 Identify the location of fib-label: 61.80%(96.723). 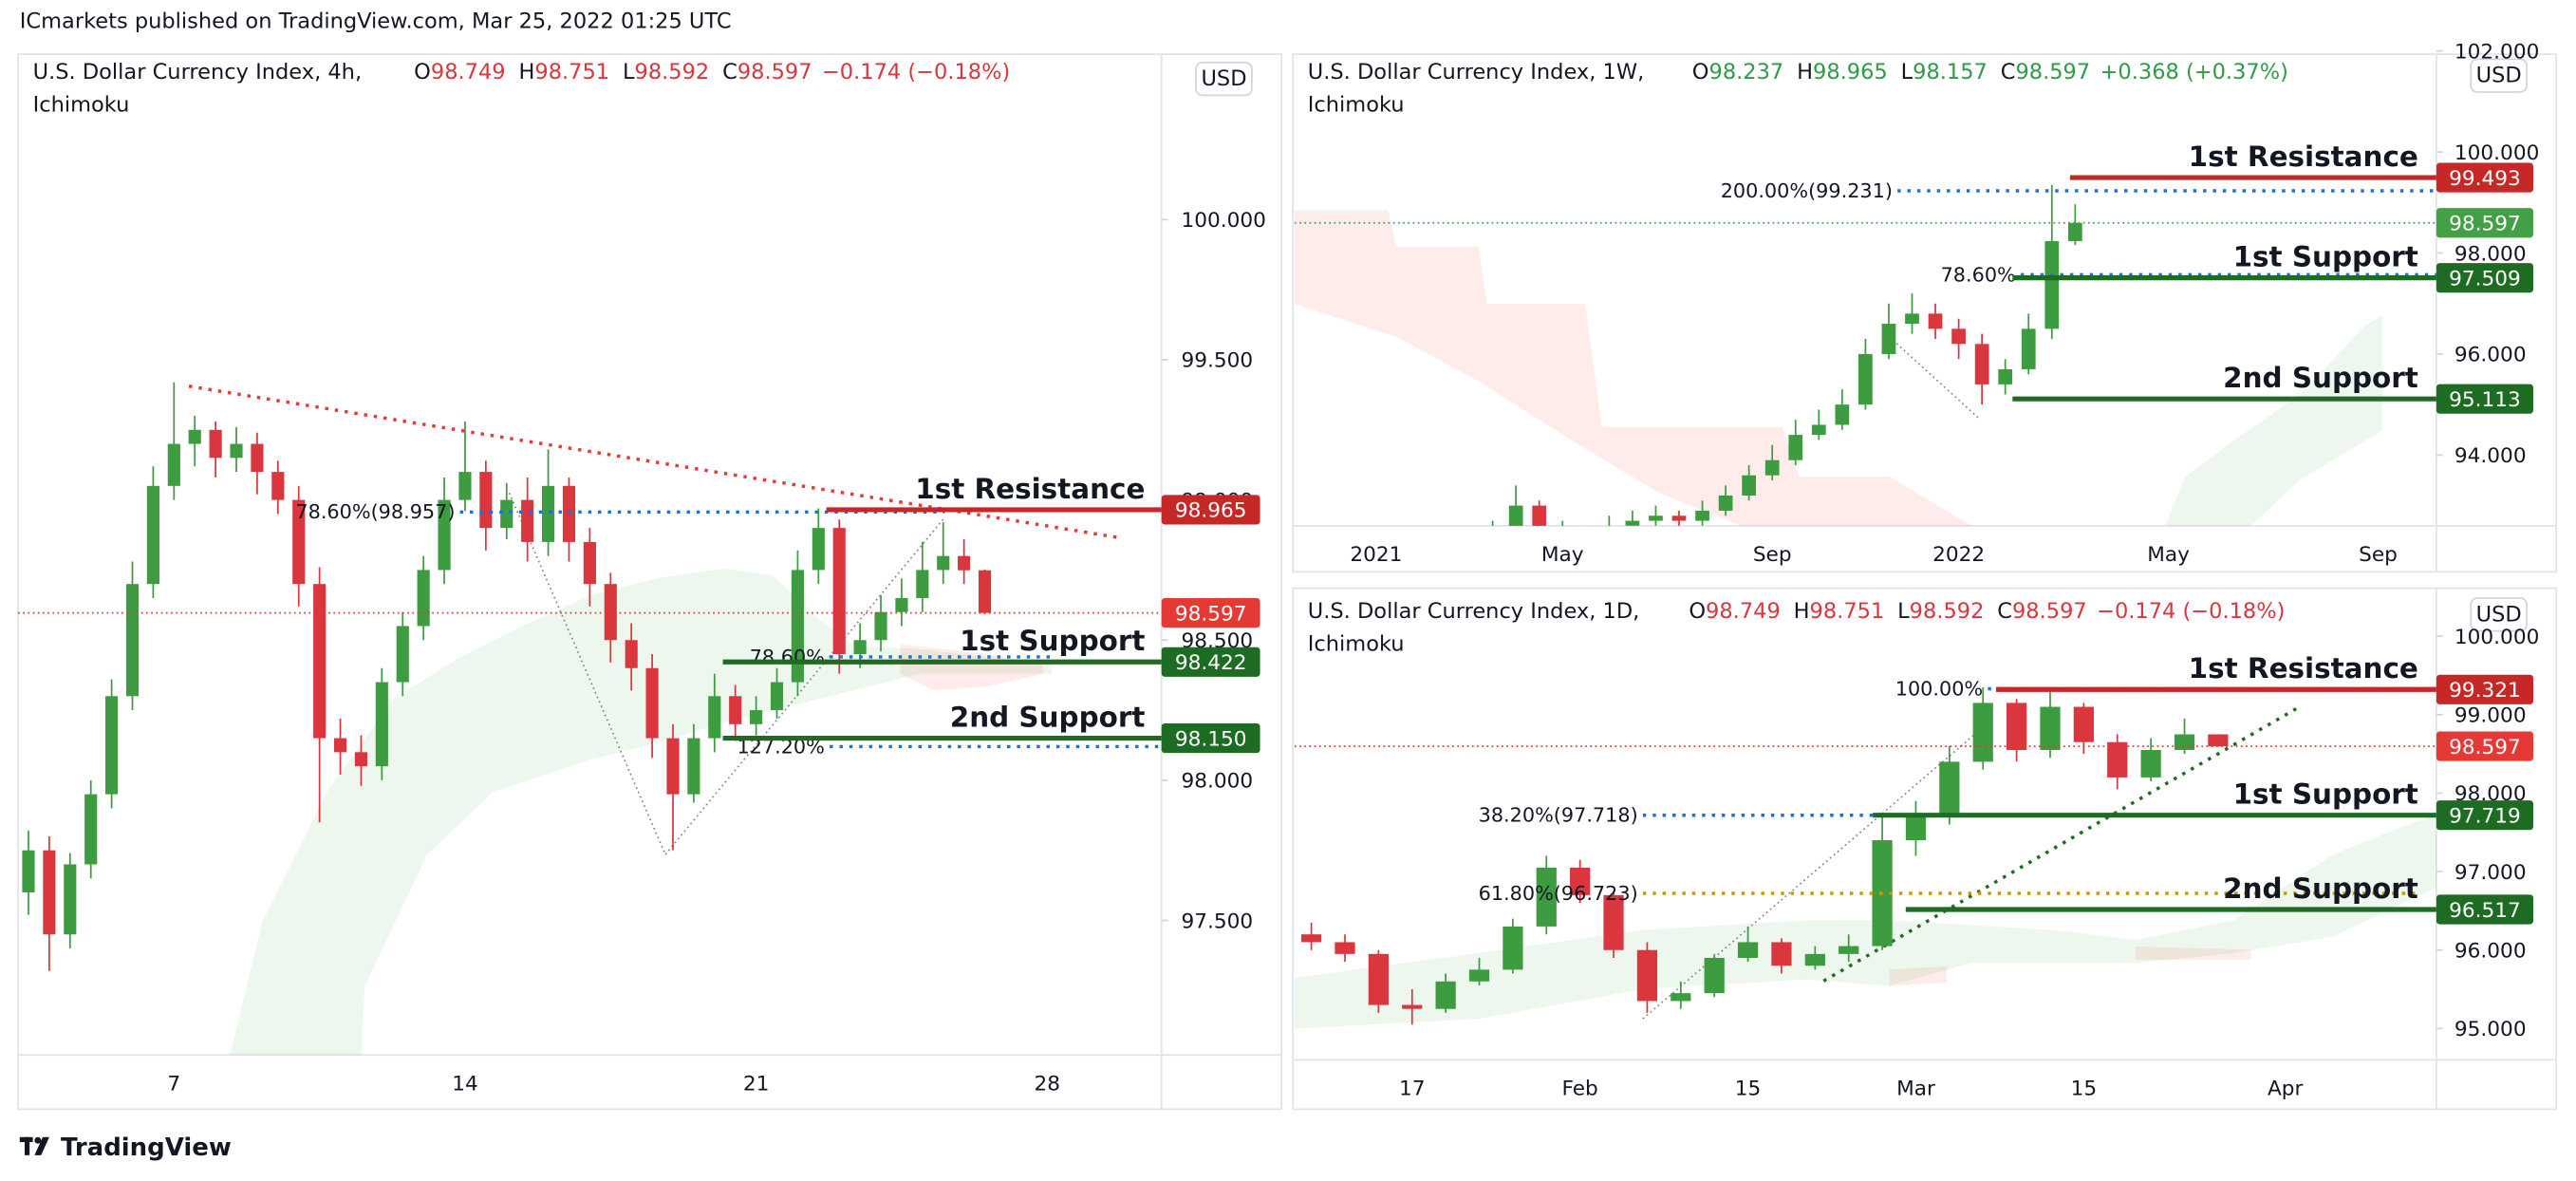
(1559, 893).